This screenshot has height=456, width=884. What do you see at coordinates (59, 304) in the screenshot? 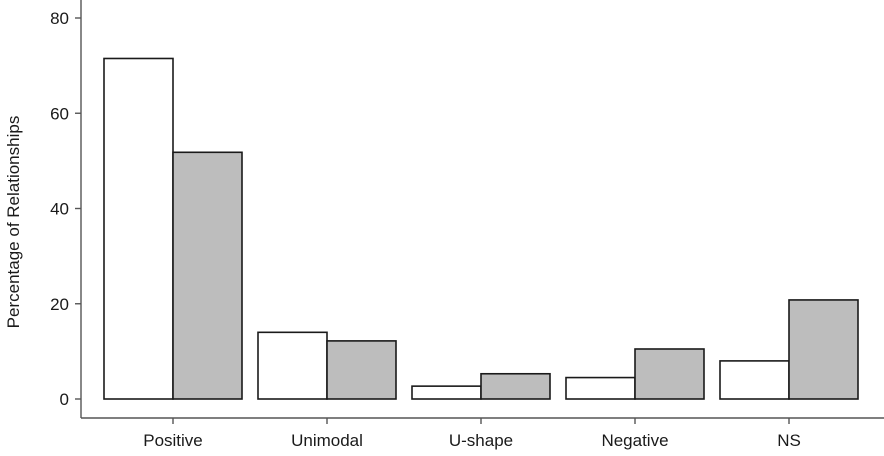
I see `y-tick-label: 20` at bounding box center [59, 304].